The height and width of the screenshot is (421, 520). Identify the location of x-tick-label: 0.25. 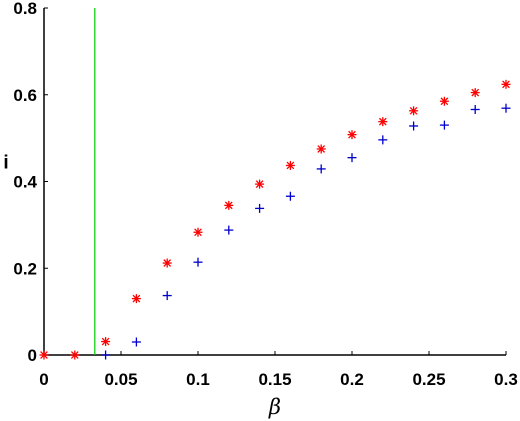
(428, 379).